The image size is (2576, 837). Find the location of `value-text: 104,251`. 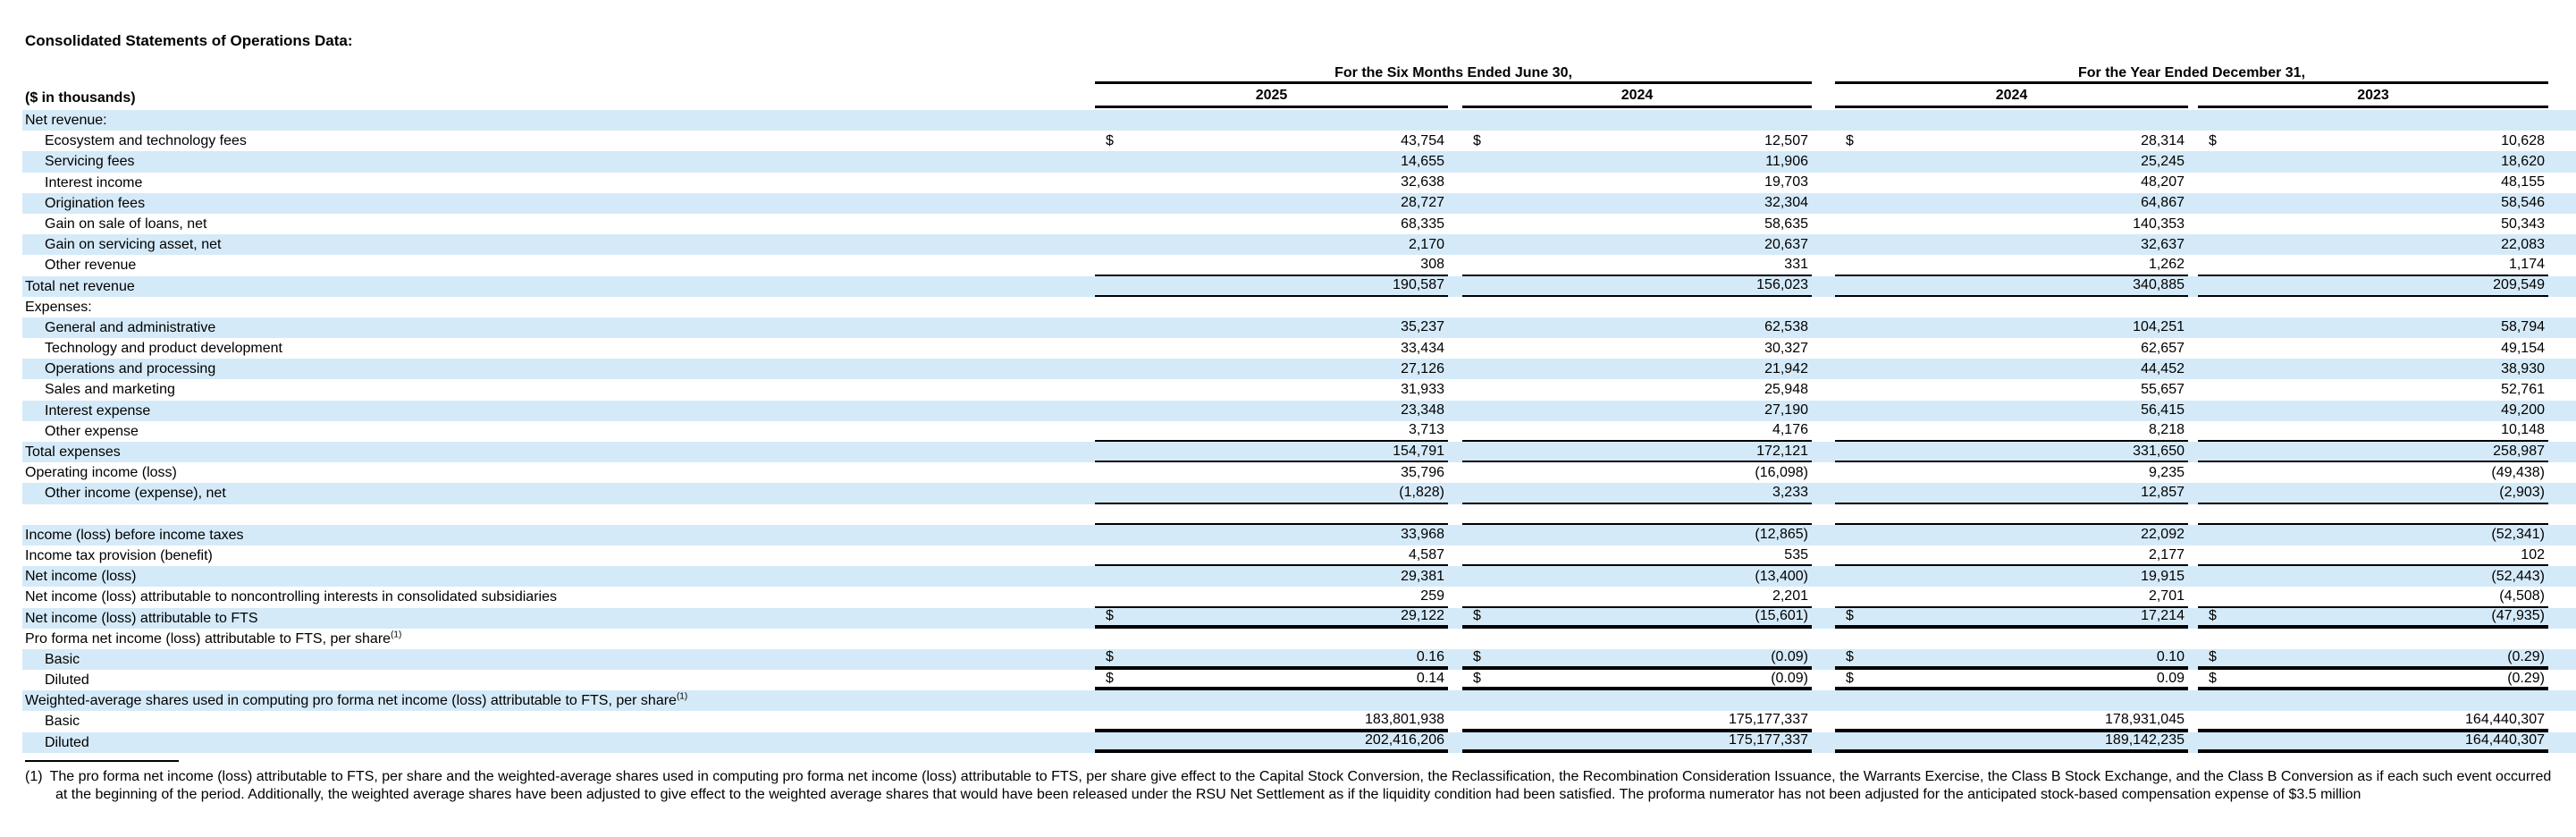

value-text: 104,251 is located at coordinates (2159, 327).